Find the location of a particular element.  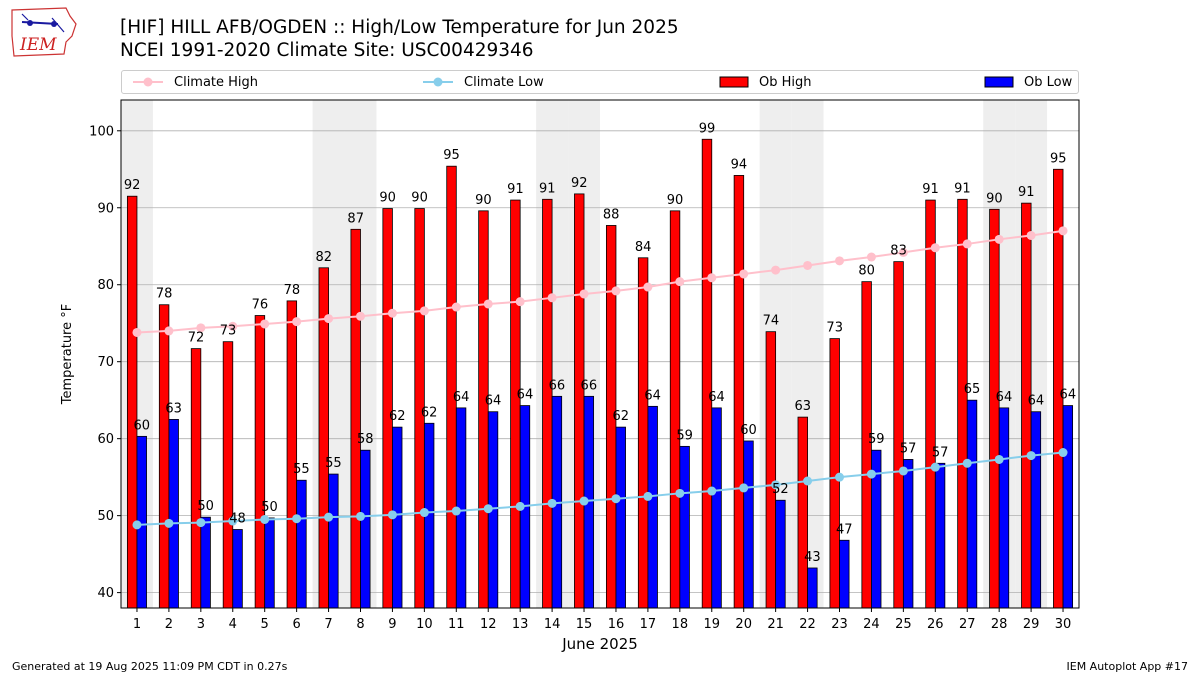

data-label-ob-high: 84 is located at coordinates (643, 247).